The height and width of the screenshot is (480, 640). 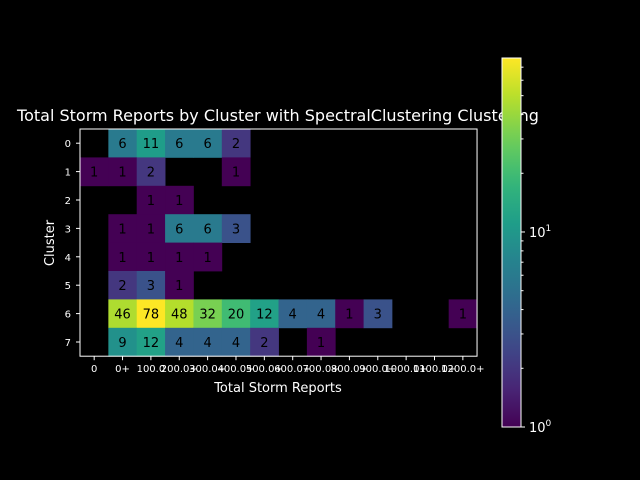 What do you see at coordinates (540, 427) in the screenshot?
I see `colorbar-tick-label: 100` at bounding box center [540, 427].